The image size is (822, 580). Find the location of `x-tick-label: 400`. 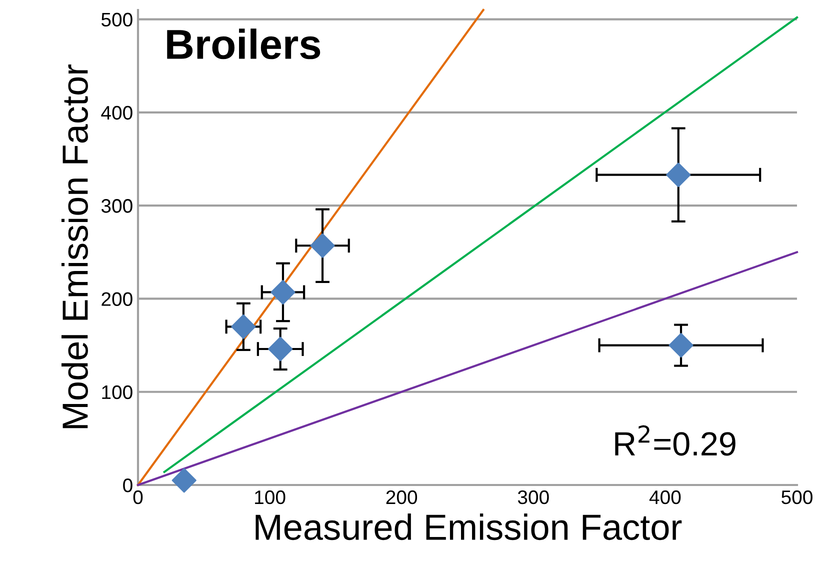

x-tick-label: 400 is located at coordinates (665, 497).